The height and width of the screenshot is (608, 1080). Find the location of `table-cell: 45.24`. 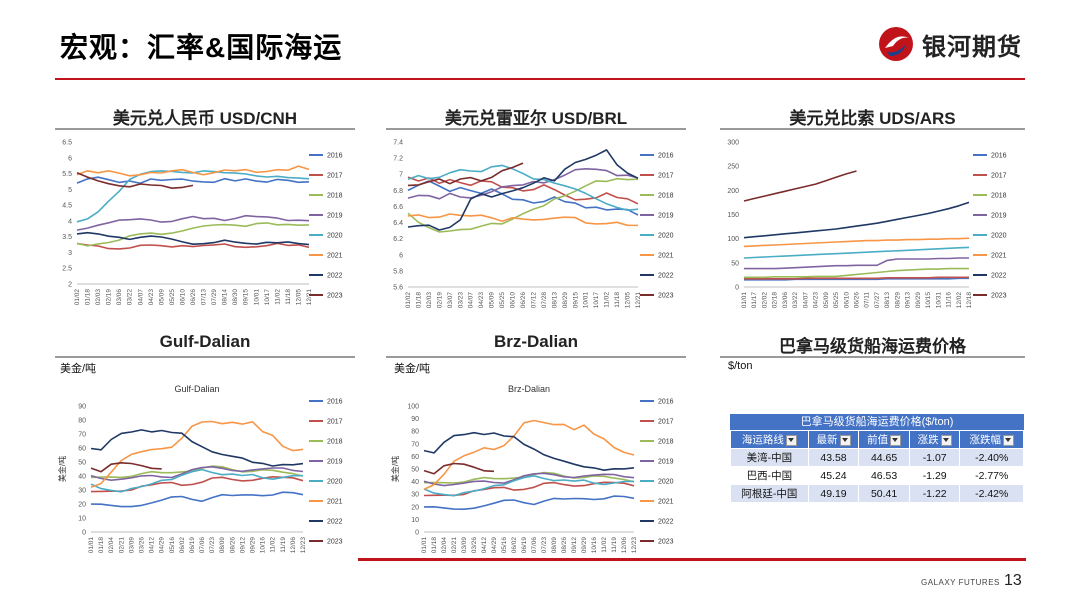

table-cell: 45.24 is located at coordinates (833, 475).